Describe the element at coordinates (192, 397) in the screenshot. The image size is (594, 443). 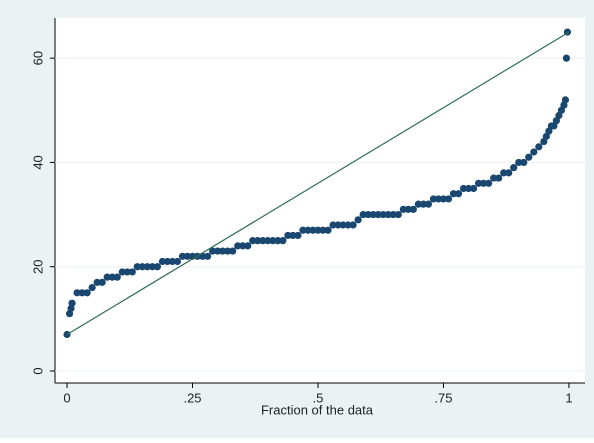
I see `x-tick-label: .25` at that location.